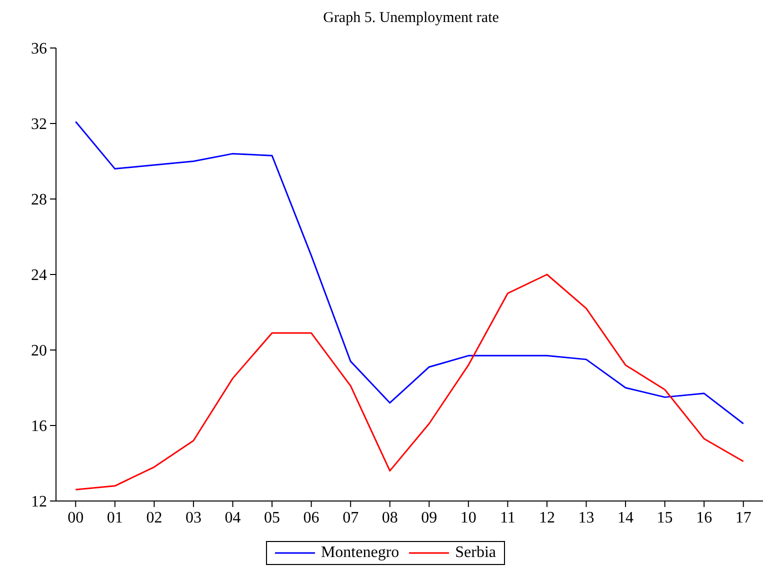 The height and width of the screenshot is (575, 773). What do you see at coordinates (626, 517) in the screenshot?
I see `x-tick-label: 14` at bounding box center [626, 517].